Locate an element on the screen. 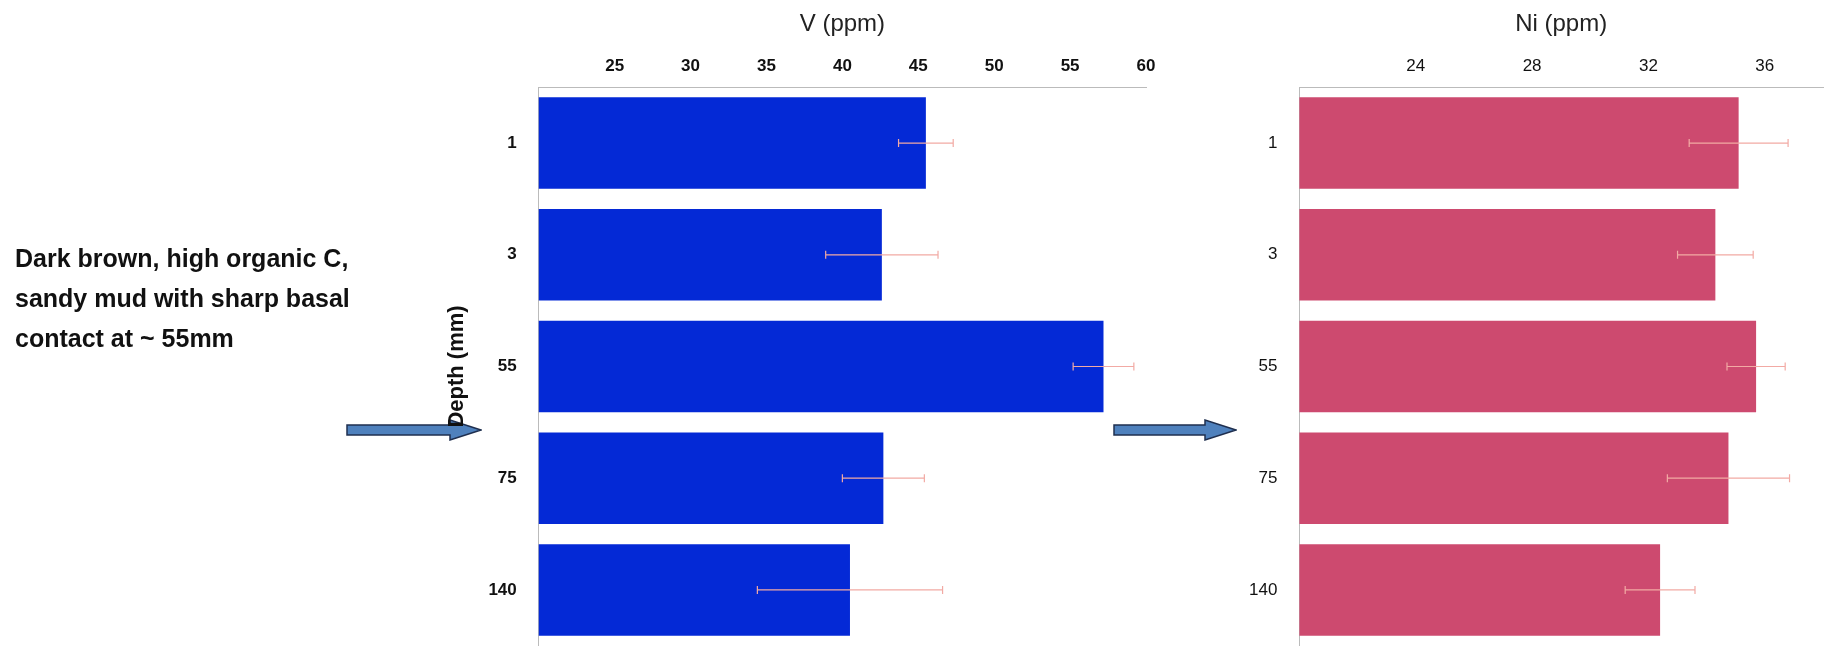 This screenshot has height=670, width=1837. x-axis-title: Ni (ppm) is located at coordinates (1561, 23).